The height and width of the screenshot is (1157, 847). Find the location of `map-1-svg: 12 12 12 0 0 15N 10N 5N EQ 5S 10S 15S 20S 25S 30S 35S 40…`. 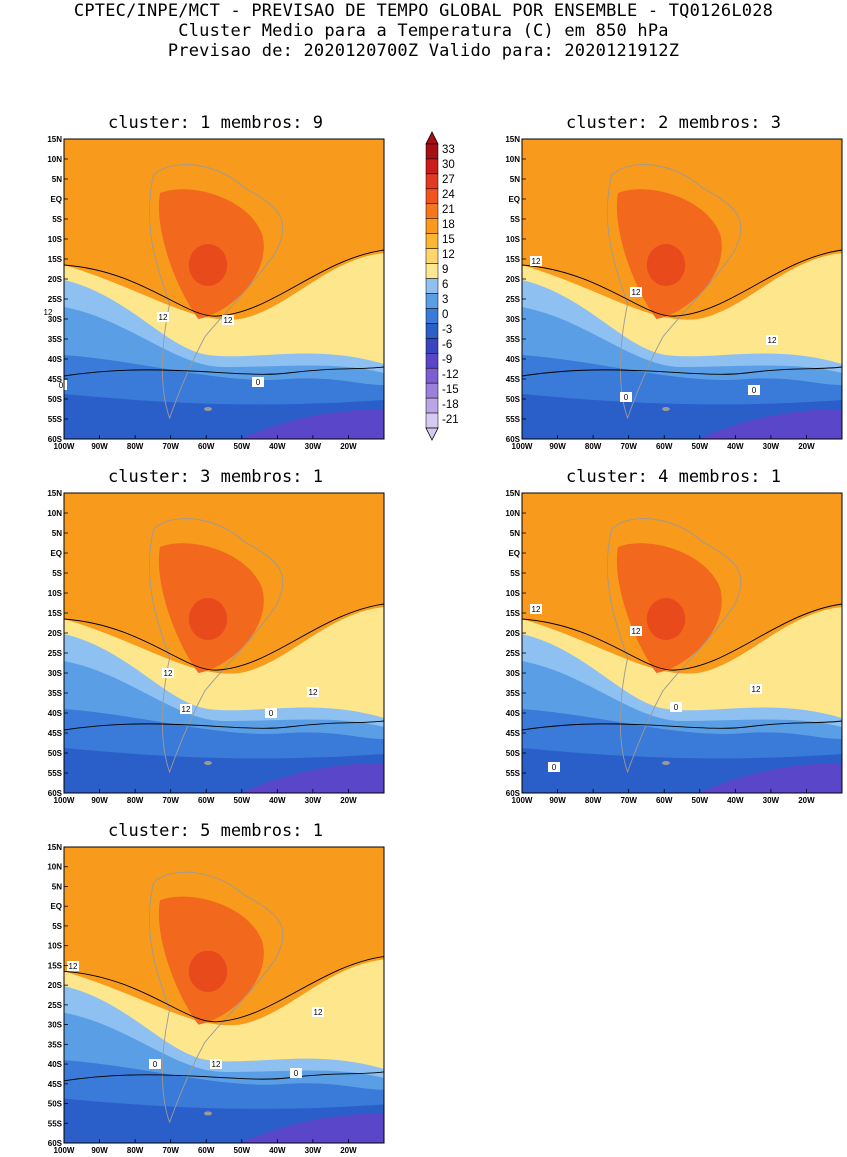

map-1-svg: 12 12 12 0 0 15N 10N 5N EQ 5S 10S 15S 20S 25S 30S 35S 40… is located at coordinates (213, 293).